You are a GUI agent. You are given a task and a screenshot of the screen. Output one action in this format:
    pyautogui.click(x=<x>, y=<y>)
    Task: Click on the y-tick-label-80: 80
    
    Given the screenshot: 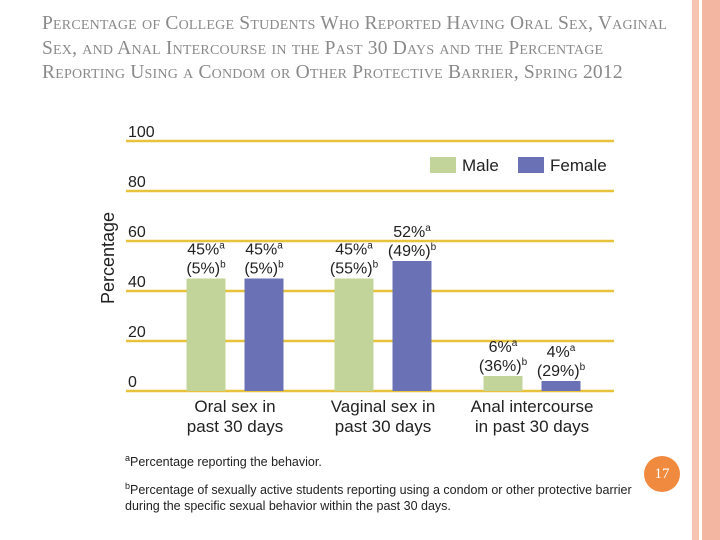 What is the action you would take?
    pyautogui.click(x=137, y=182)
    